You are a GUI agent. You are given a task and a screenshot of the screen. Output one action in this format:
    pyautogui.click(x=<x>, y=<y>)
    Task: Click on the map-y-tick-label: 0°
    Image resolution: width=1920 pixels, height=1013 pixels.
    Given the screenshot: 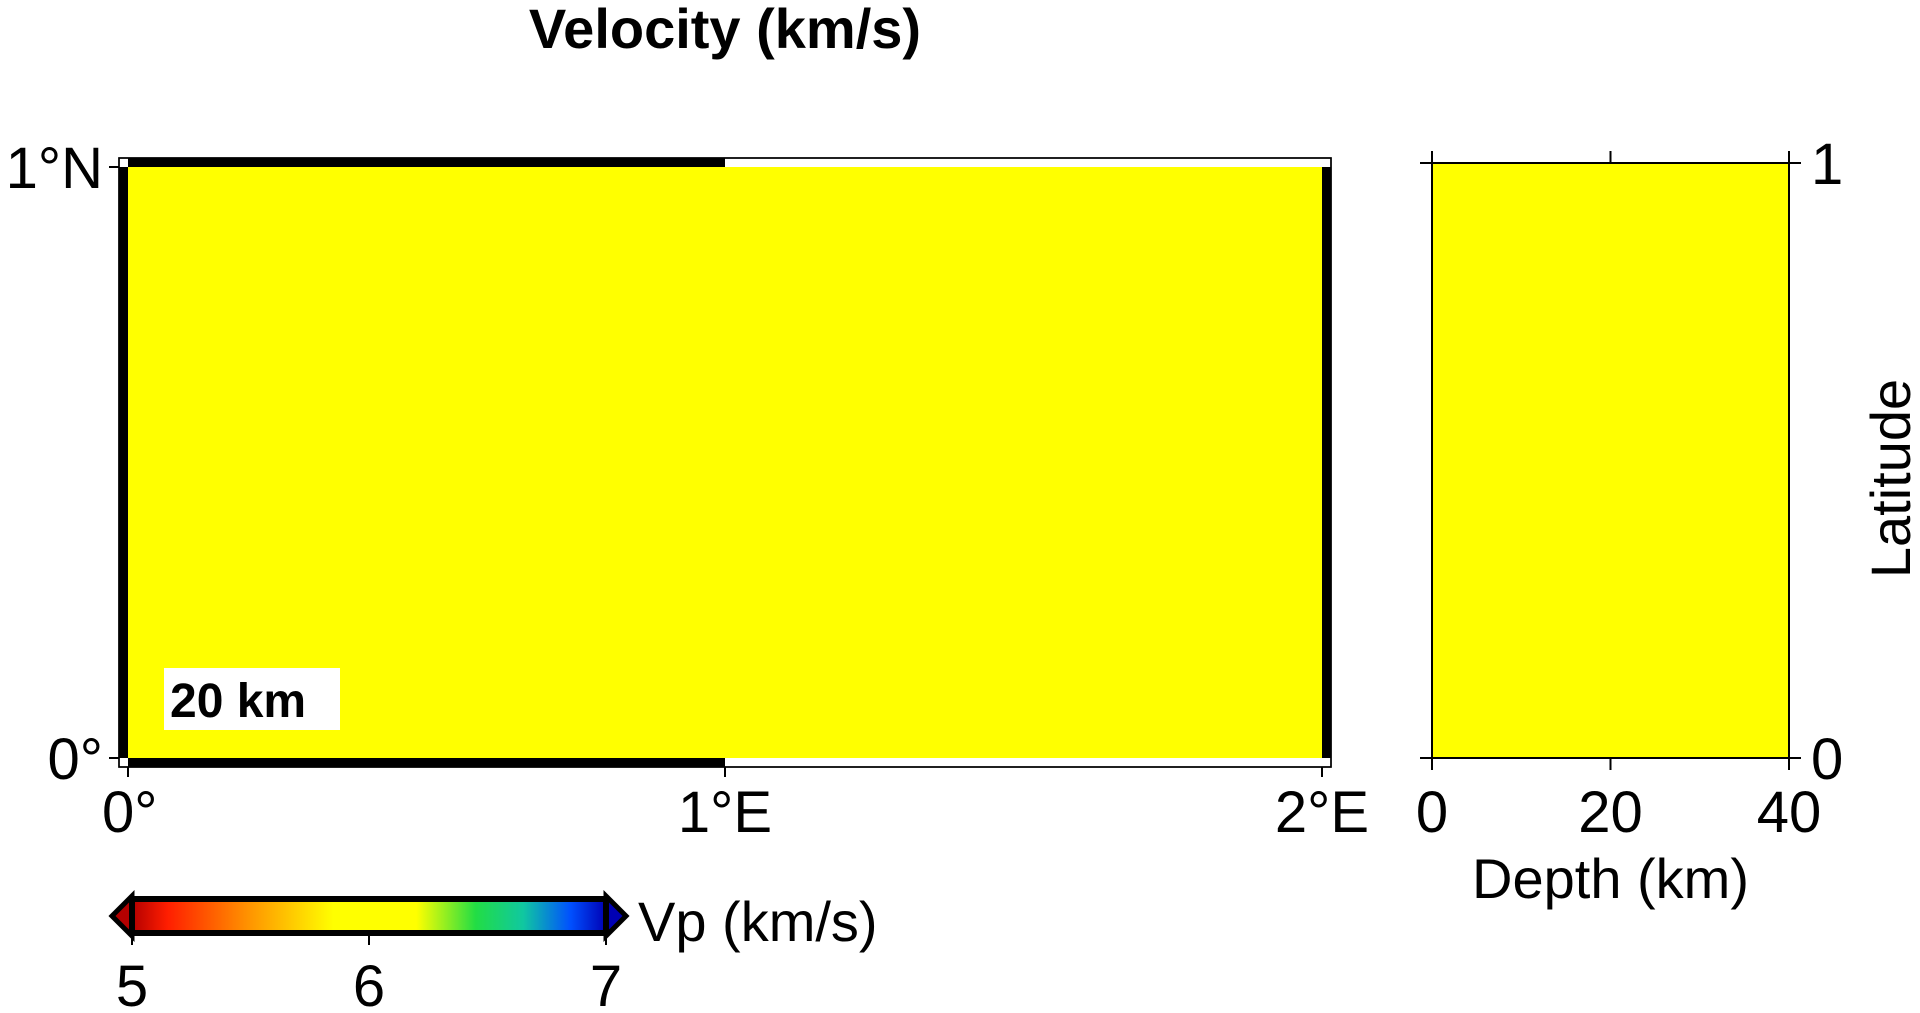 What is the action you would take?
    pyautogui.click(x=75, y=759)
    